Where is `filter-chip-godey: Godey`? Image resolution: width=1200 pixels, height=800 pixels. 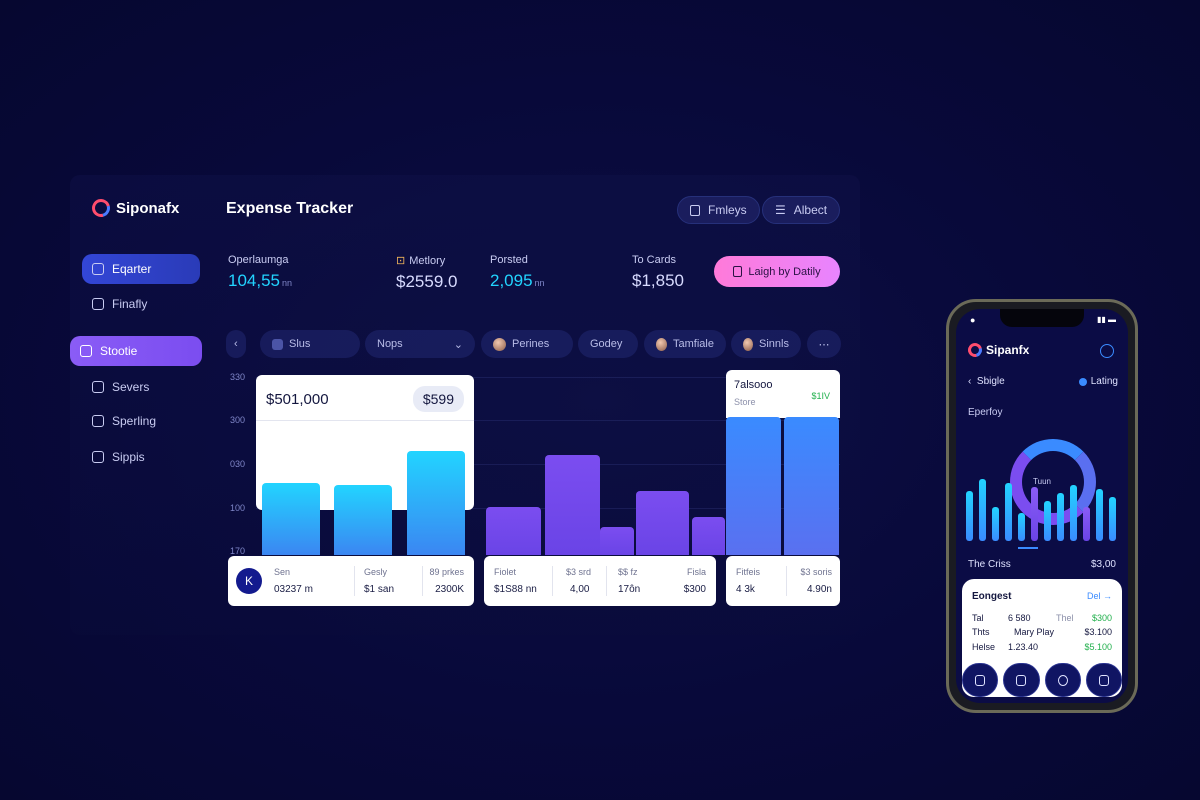 filter-chip-godey: Godey is located at coordinates (608, 344).